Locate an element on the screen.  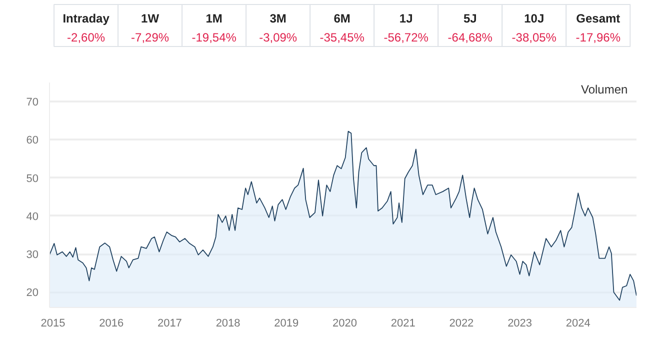
text: -7,29% is located at coordinates (150, 37).